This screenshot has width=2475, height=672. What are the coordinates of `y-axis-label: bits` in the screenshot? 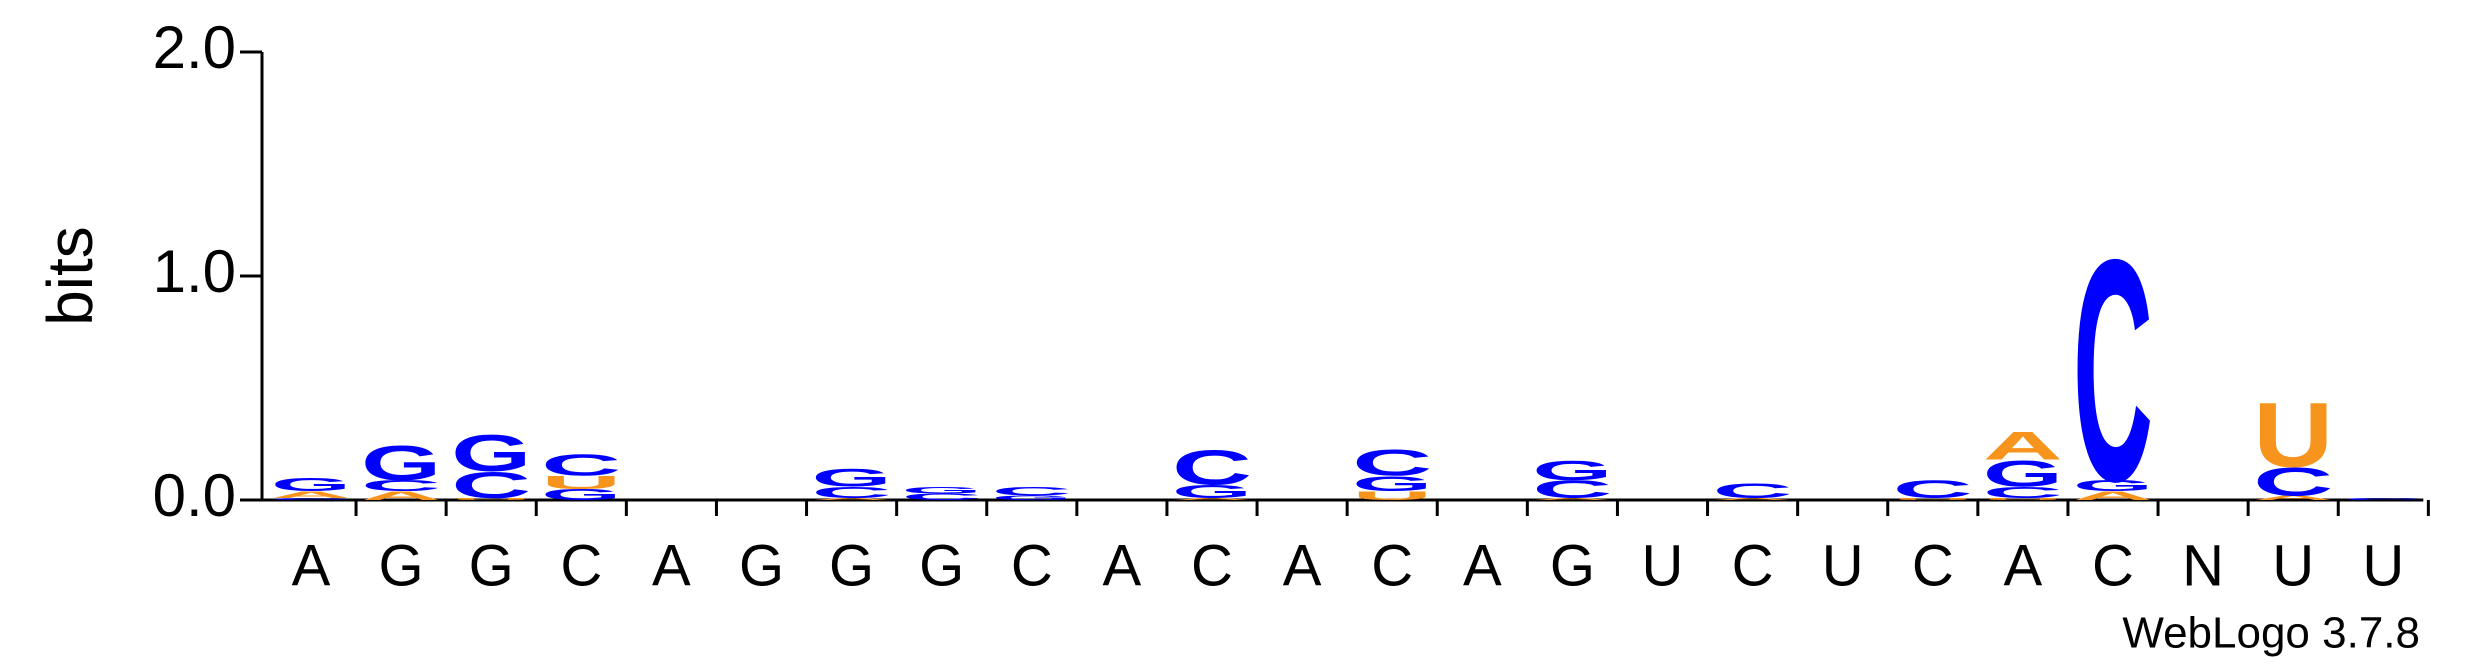 It's located at (70, 276).